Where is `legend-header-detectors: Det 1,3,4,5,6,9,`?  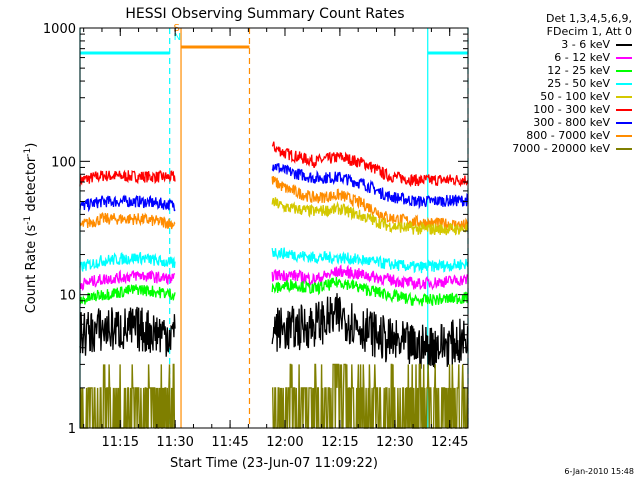 legend-header-detectors: Det 1,3,4,5,6,9, is located at coordinates (588, 18).